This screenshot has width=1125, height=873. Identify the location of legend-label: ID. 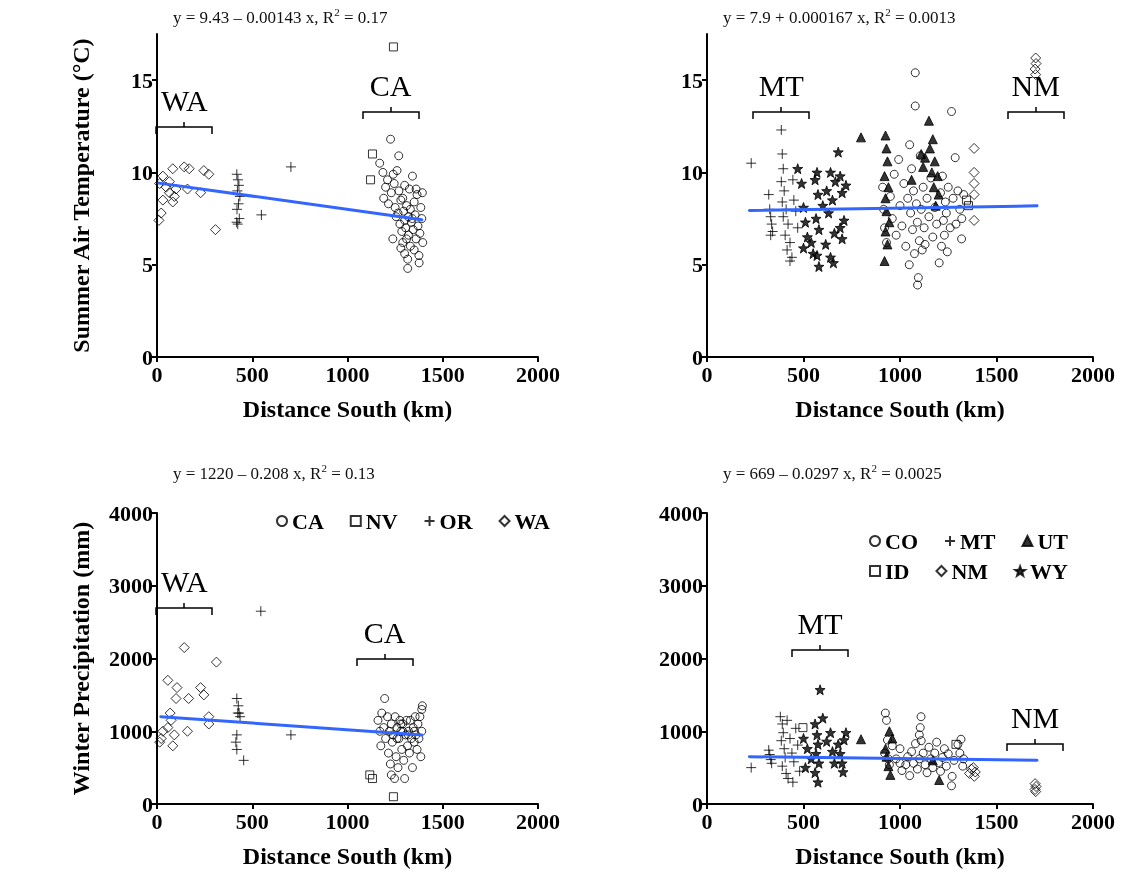
(897, 571).